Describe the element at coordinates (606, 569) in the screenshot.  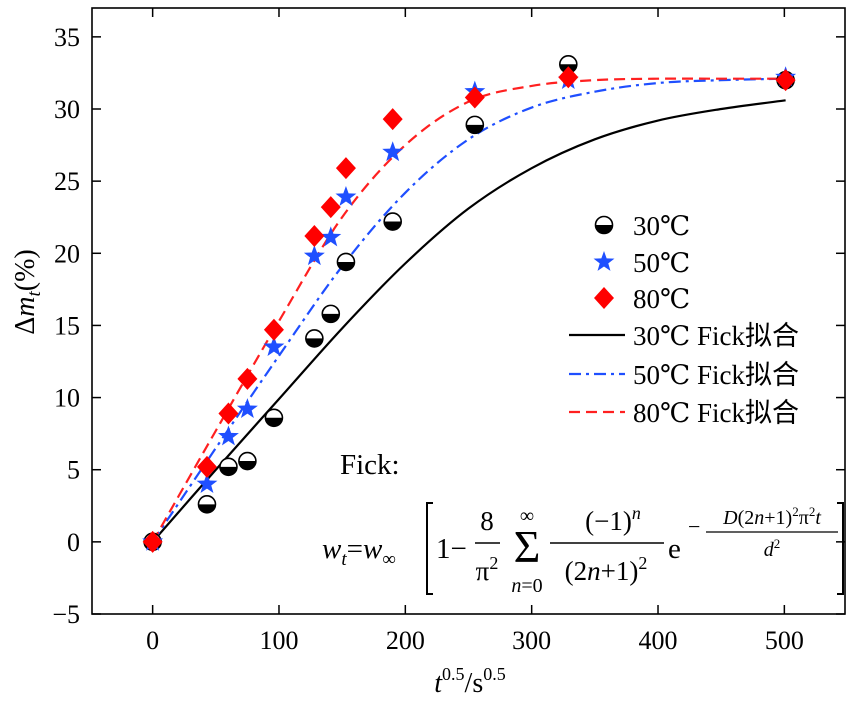
I see `eq-frac-den: (2n+1)2` at that location.